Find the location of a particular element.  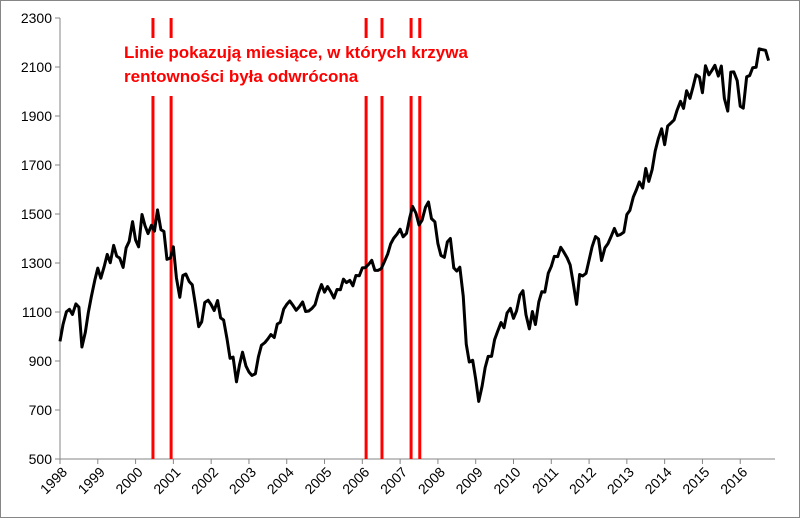

annotation-text: rentowności była odwrócona is located at coordinates (241, 76).